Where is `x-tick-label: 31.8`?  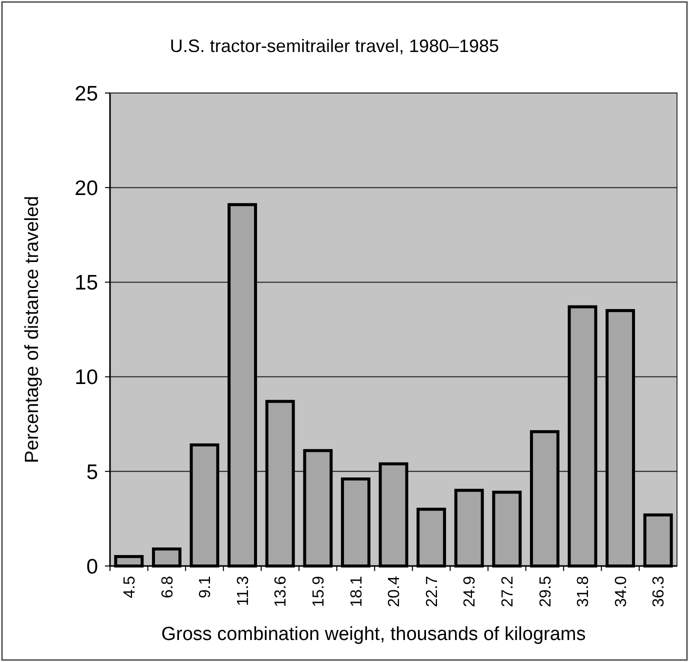
x-tick-label: 31.8 is located at coordinates (583, 592).